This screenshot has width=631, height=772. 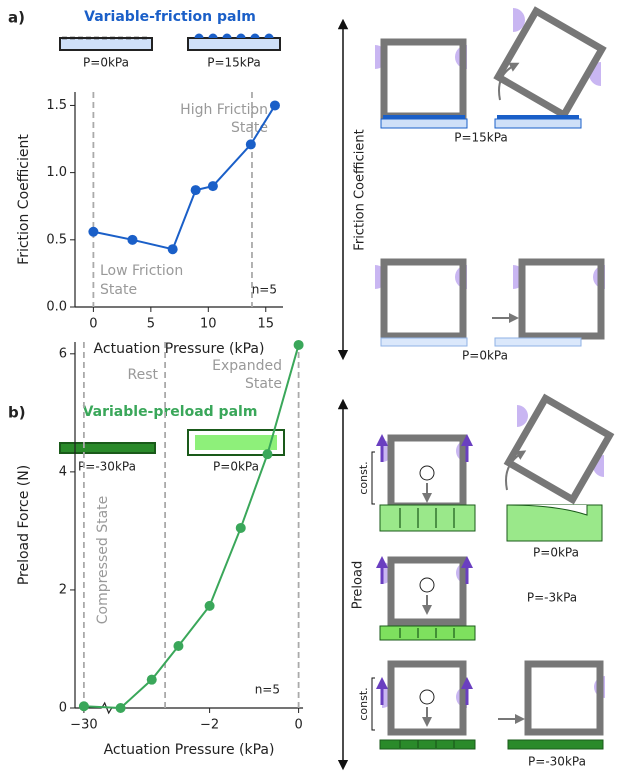 What do you see at coordinates (24, 199) in the screenshot?
I see `y-axis-label: Friction Coefficient` at bounding box center [24, 199].